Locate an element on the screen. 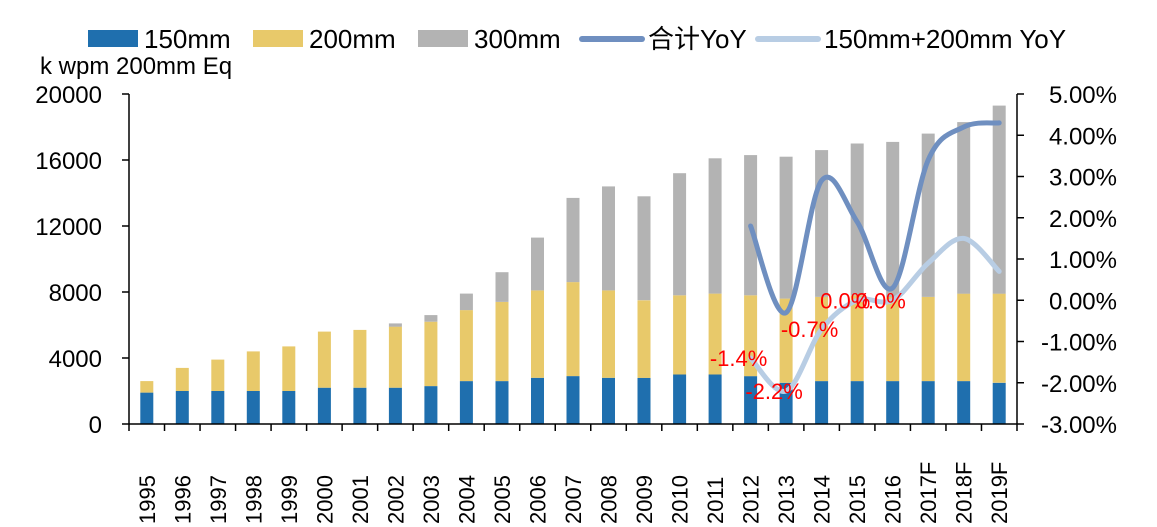 The image size is (1157, 527). bar-300mm-2008 is located at coordinates (608, 238).